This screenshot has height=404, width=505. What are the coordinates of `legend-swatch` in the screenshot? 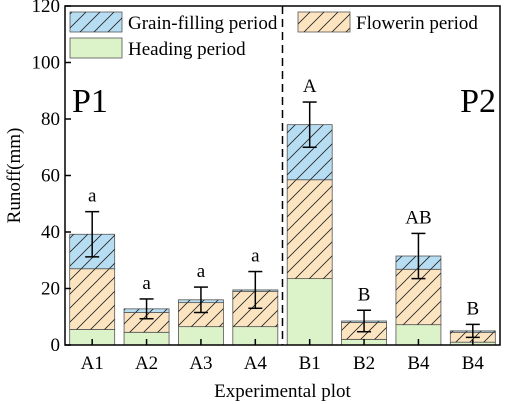 It's located at (96, 48).